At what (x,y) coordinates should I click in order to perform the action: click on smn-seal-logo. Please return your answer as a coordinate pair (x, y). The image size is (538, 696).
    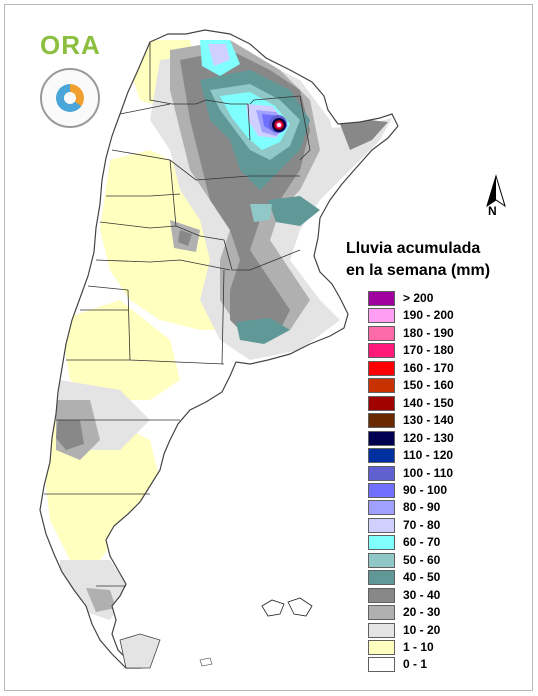
    Looking at the image, I should click on (70, 98).